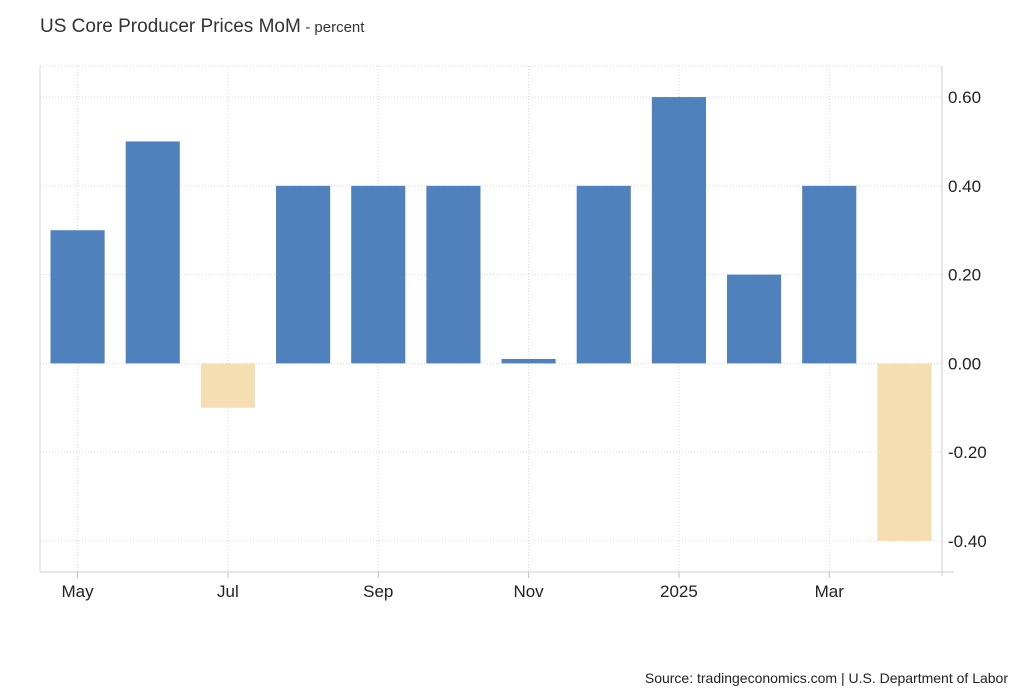 The height and width of the screenshot is (700, 1024). I want to click on chart-title: US Core Producer Prices MoM, so click(170, 26).